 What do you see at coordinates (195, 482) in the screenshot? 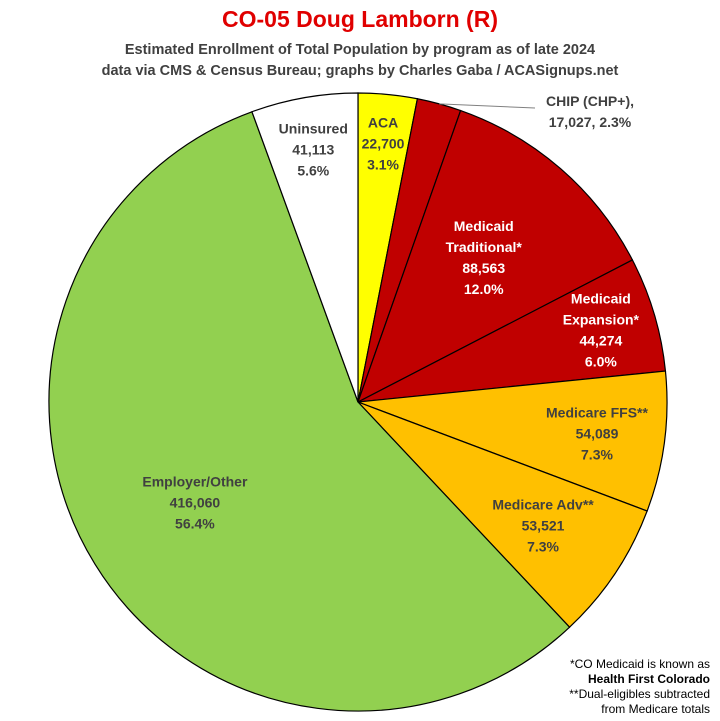
I see `slice-label-employer-other-name: Employer/Other` at bounding box center [195, 482].